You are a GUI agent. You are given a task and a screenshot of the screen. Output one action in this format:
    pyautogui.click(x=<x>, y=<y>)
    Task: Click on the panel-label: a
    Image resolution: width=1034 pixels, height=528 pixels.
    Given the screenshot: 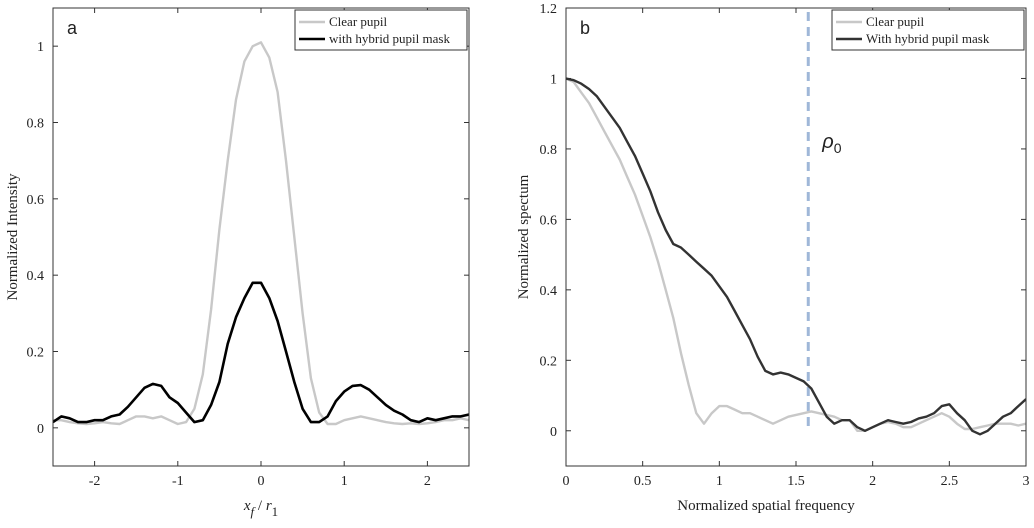 What is the action you would take?
    pyautogui.click(x=72, y=28)
    